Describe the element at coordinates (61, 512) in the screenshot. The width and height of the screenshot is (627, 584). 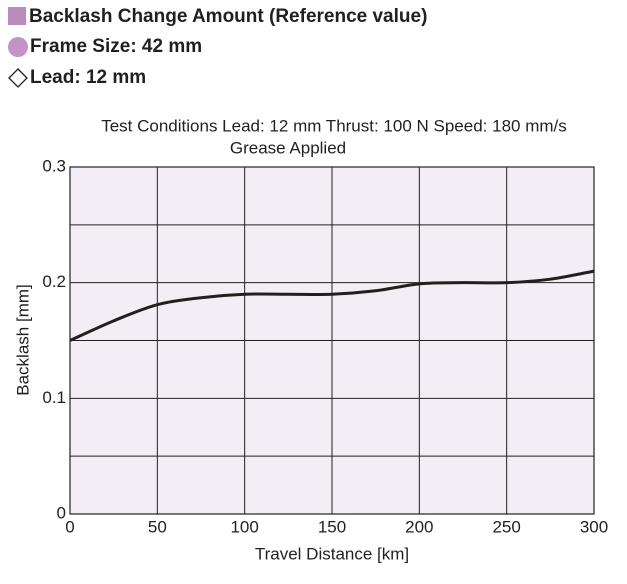
I see `y-tick-label: 0` at that location.